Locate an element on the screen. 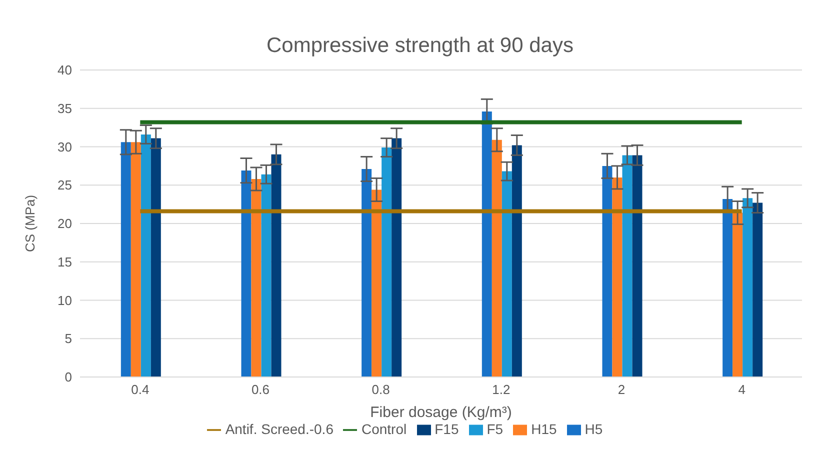 The height and width of the screenshot is (455, 840). legend-label: F5 is located at coordinates (495, 429).